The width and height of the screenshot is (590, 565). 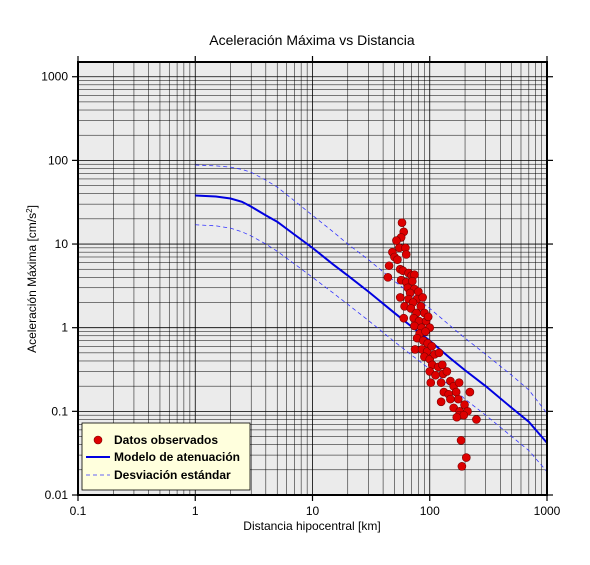 I want to click on y-axis-label-main: Aceleración Máxima [cm/s, so click(x=32, y=283).